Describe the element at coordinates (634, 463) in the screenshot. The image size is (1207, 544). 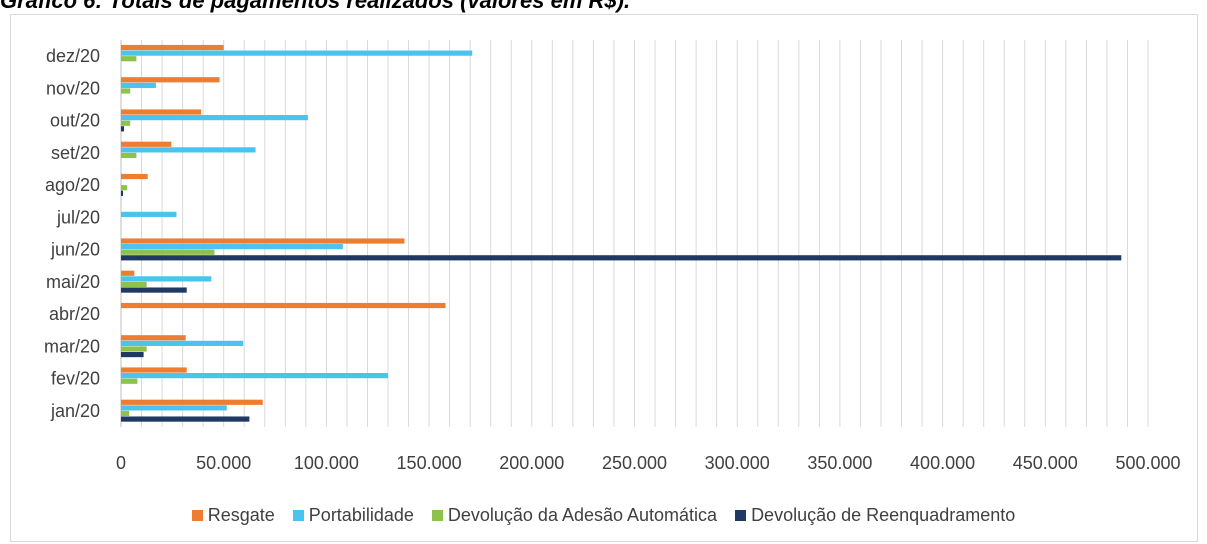
I see `x-tick-label: 250.000` at that location.